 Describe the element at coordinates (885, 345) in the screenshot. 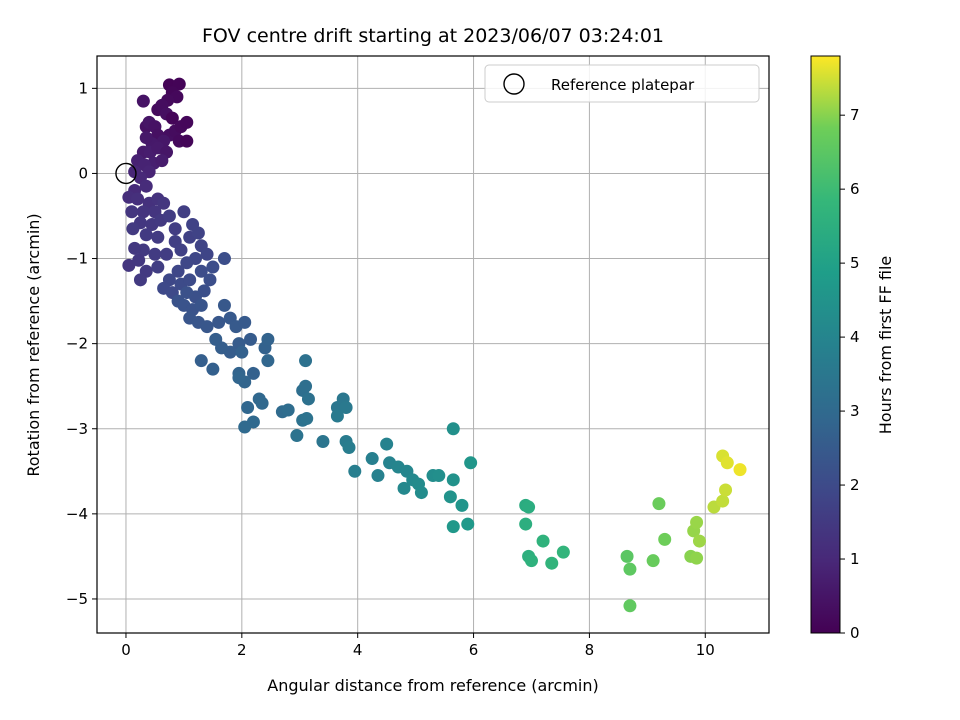

I see `colorbar-label: Hours from first FF file` at that location.